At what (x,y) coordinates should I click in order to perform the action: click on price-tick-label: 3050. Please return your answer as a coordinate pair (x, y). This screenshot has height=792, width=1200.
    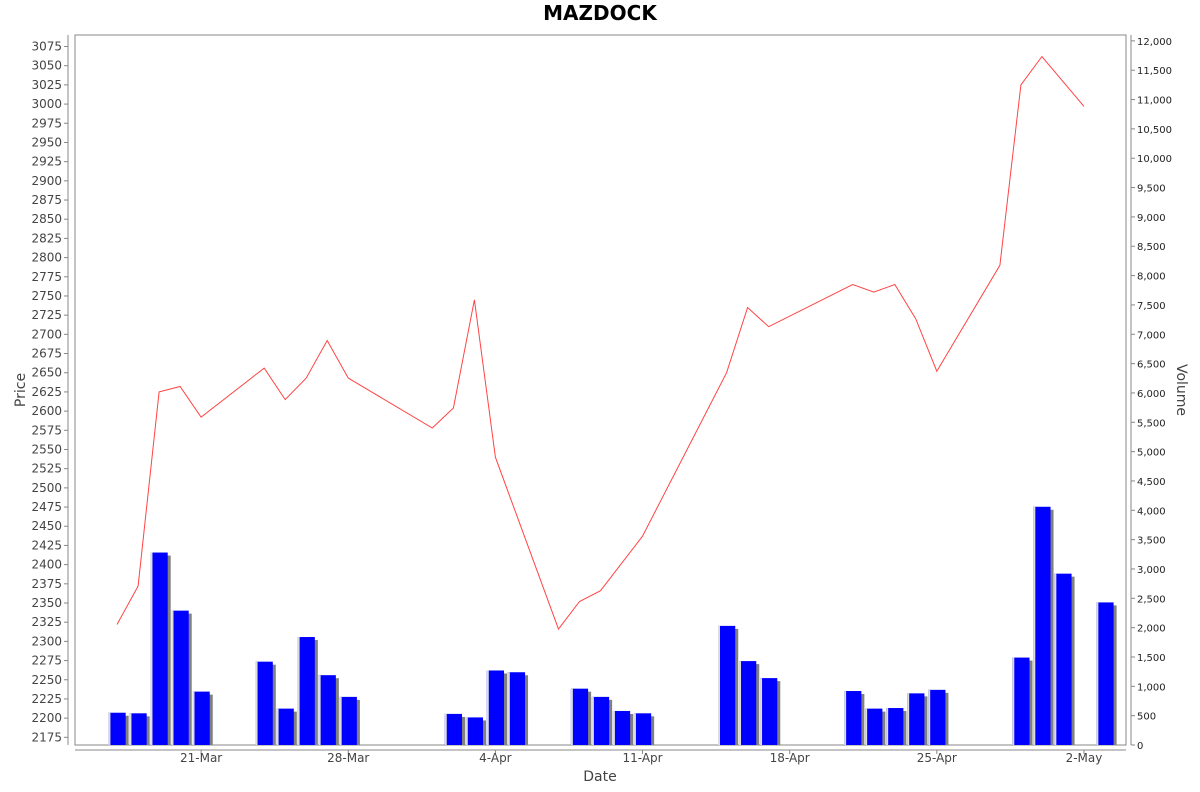
    Looking at the image, I should click on (46, 66).